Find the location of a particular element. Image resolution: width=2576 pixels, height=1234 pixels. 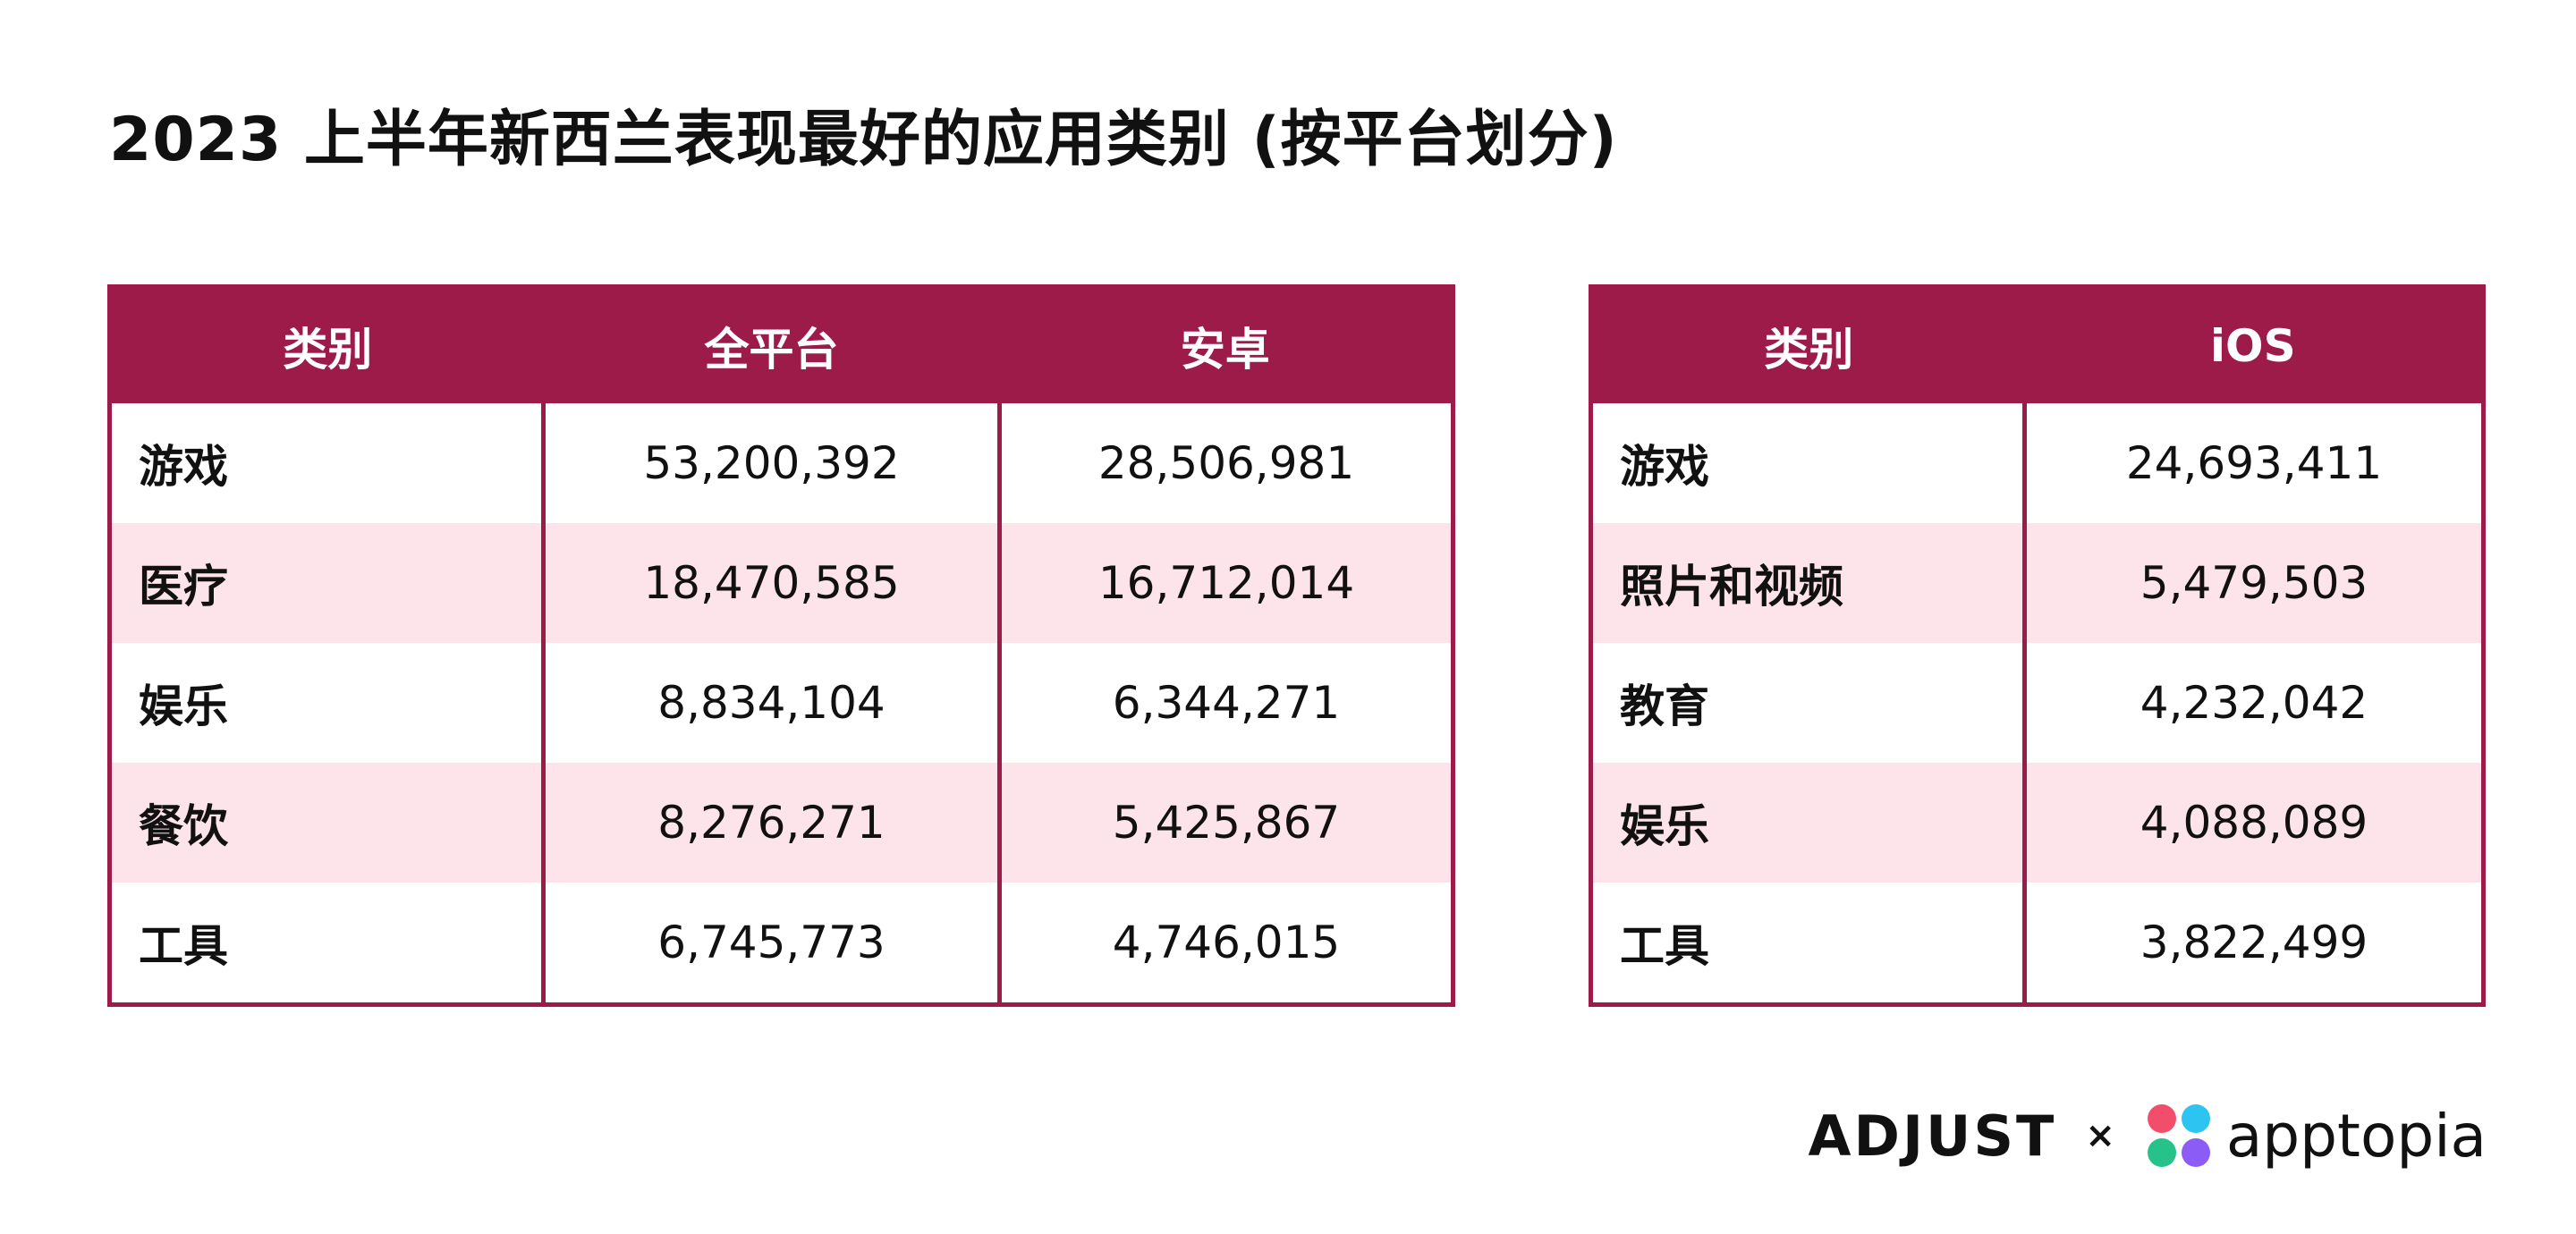

category-cell: 照片和视频 is located at coordinates (1807, 583).